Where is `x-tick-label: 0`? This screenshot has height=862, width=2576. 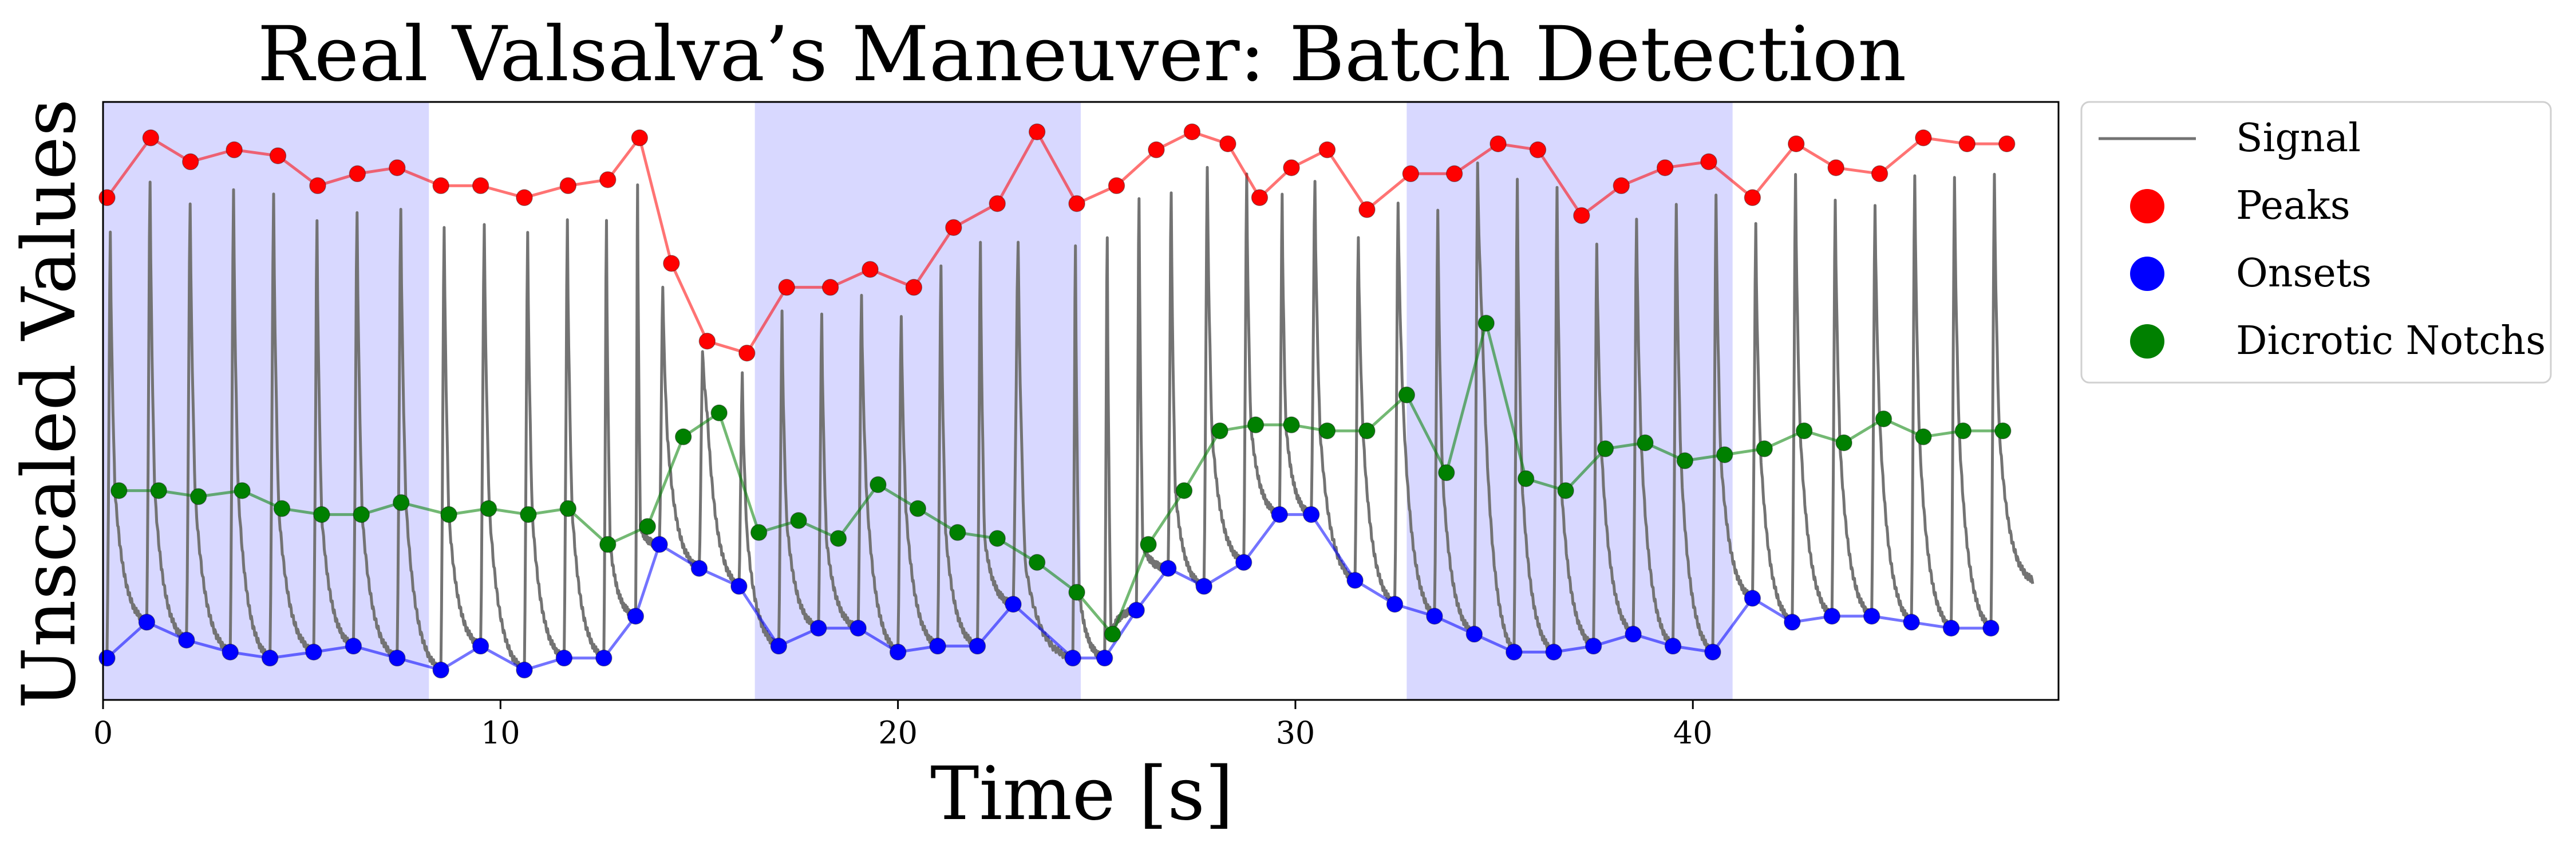
x-tick-label: 0 is located at coordinates (103, 733).